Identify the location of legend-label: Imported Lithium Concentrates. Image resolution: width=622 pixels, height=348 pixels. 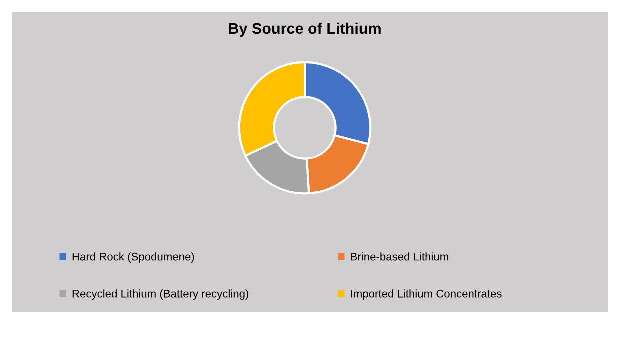
(426, 295).